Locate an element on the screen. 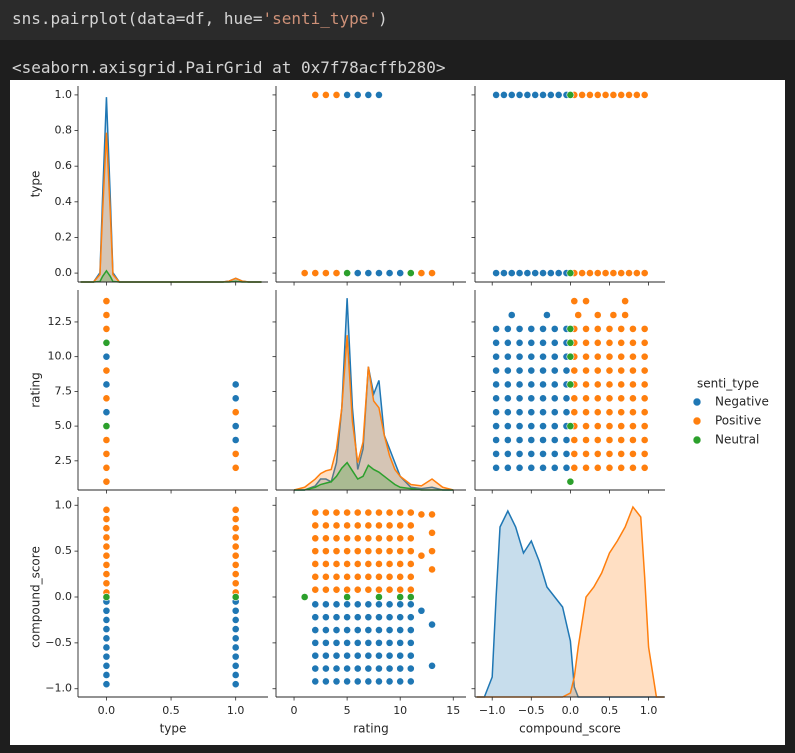 The image size is (795, 753). x-axis-label: rating is located at coordinates (371, 729).